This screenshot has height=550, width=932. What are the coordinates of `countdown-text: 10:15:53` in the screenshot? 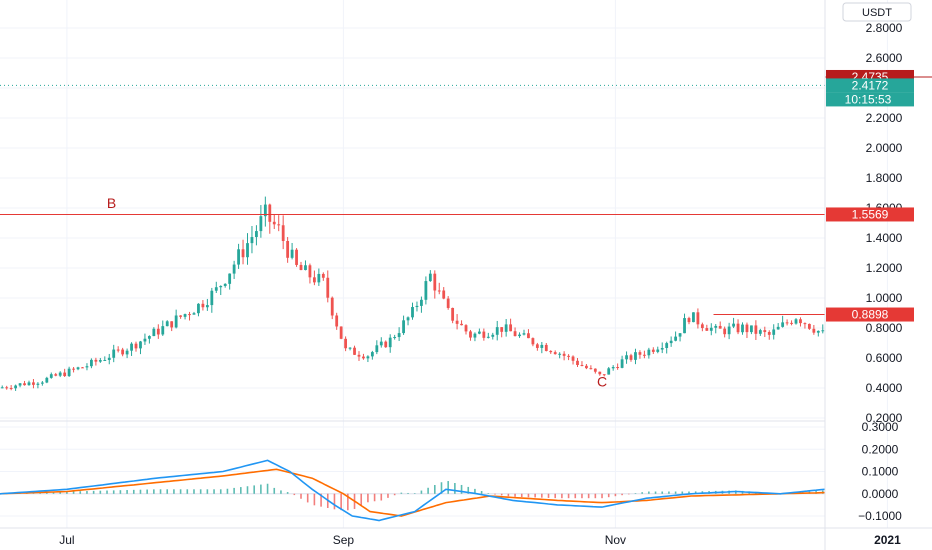 It's located at (868, 99).